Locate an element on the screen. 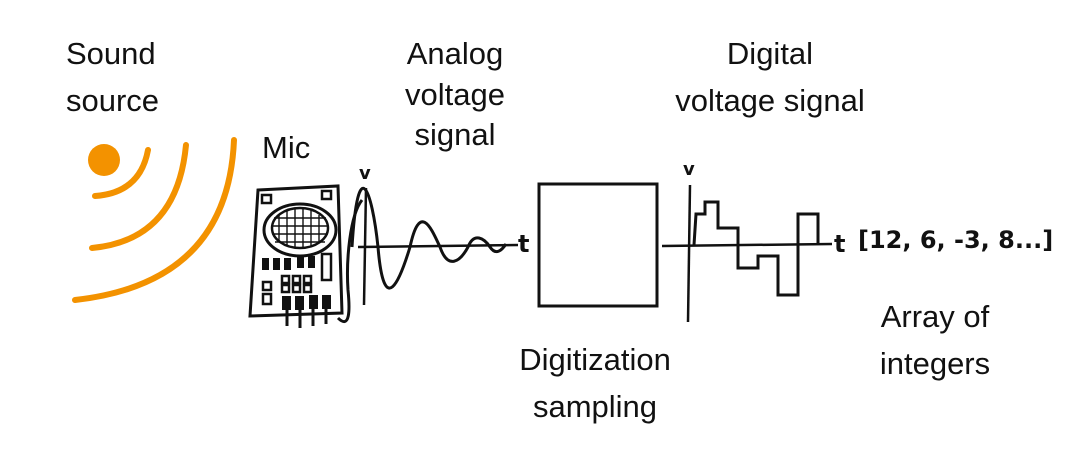 The height and width of the screenshot is (453, 1070). mic-module-icon is located at coordinates (306, 256).